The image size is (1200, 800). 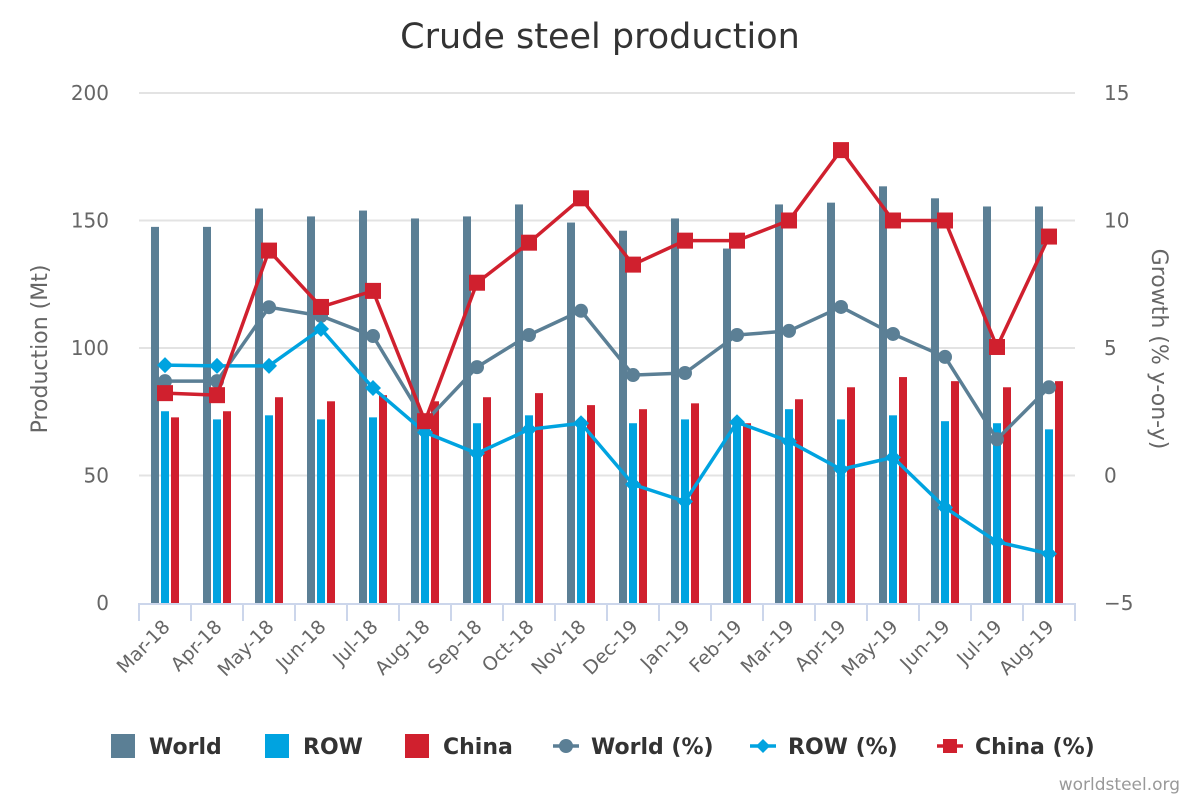 What do you see at coordinates (652, 747) in the screenshot?
I see `legend-label: World (%)` at bounding box center [652, 747].